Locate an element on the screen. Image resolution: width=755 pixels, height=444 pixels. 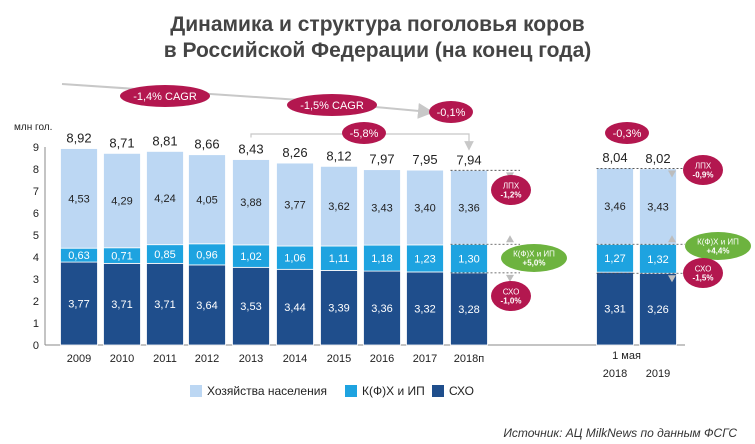
badge-kfh-may-text: +4,4% is located at coordinates (718, 250).